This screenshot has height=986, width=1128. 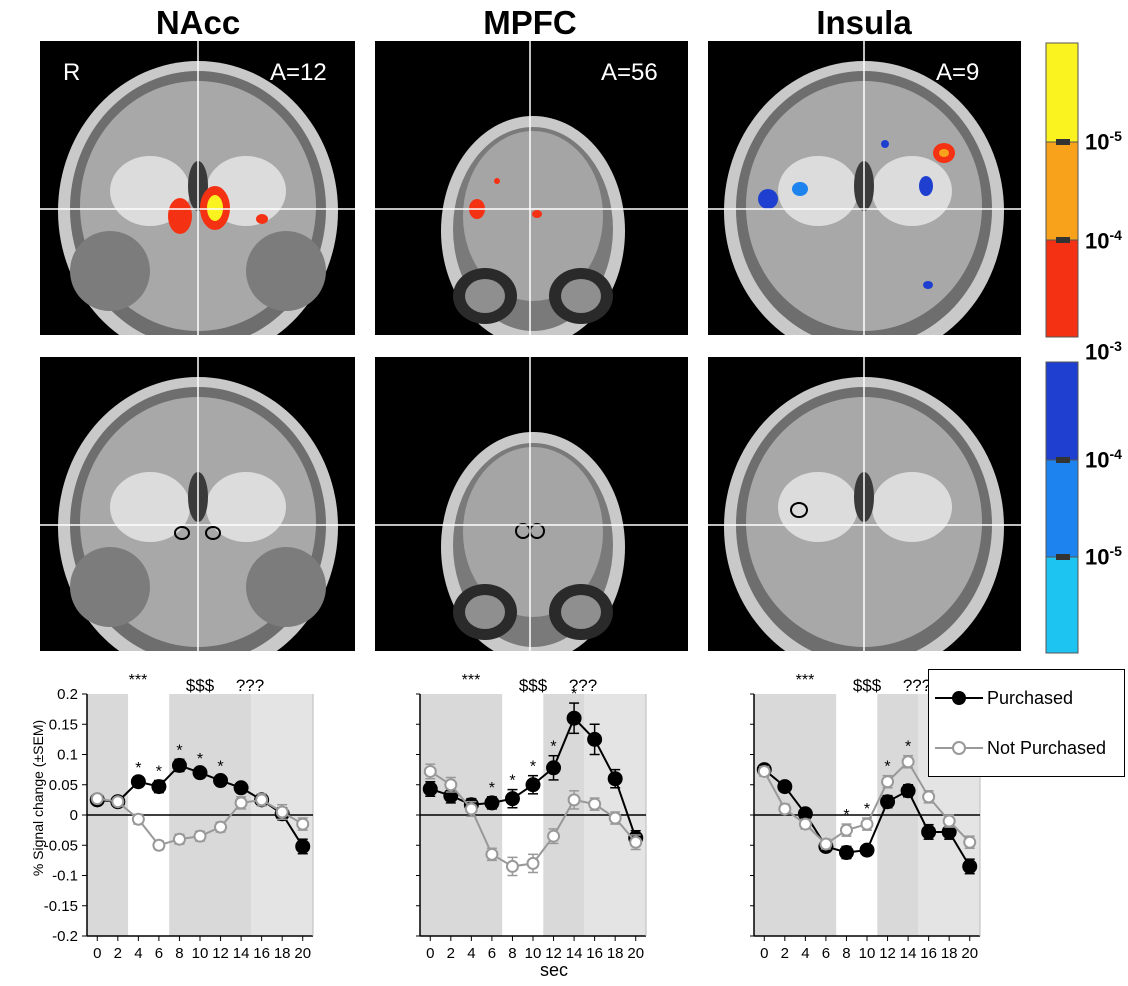 I want to click on x-tick-label: 8, so click(x=512, y=953).